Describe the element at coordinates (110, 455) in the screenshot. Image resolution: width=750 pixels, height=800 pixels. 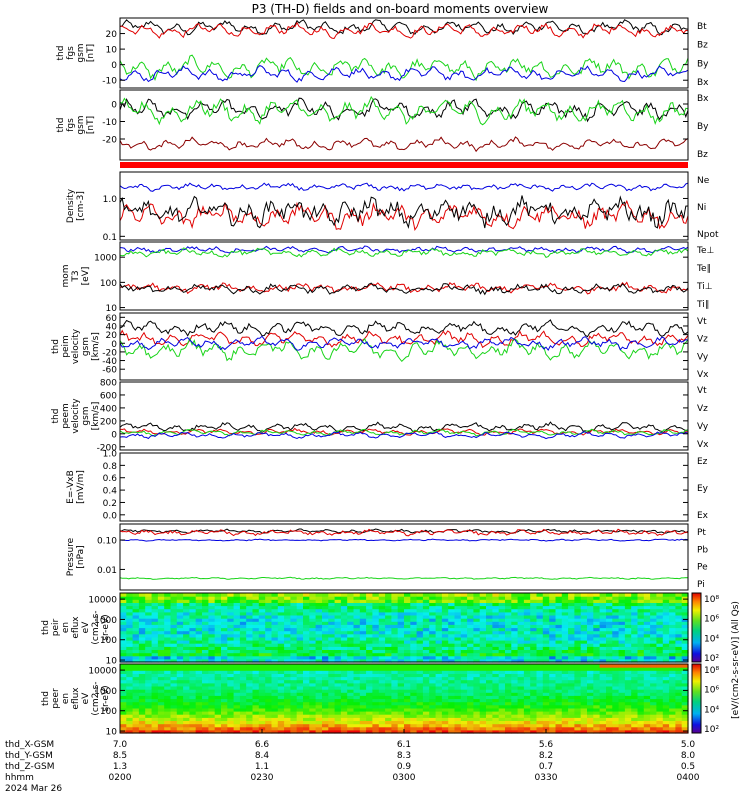
I see `ytick-label: 1.0` at that location.